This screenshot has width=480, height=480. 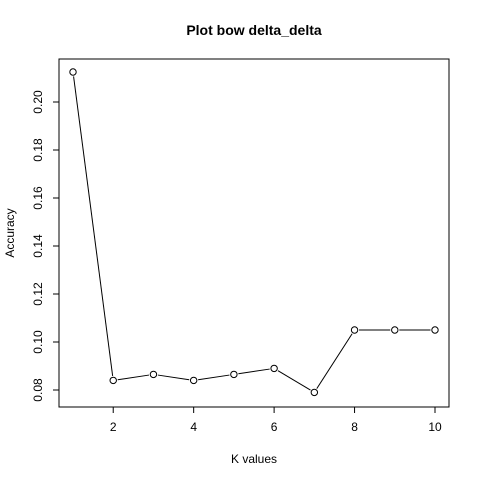 I want to click on y-axis-label: Accuracy, so click(x=10, y=232).